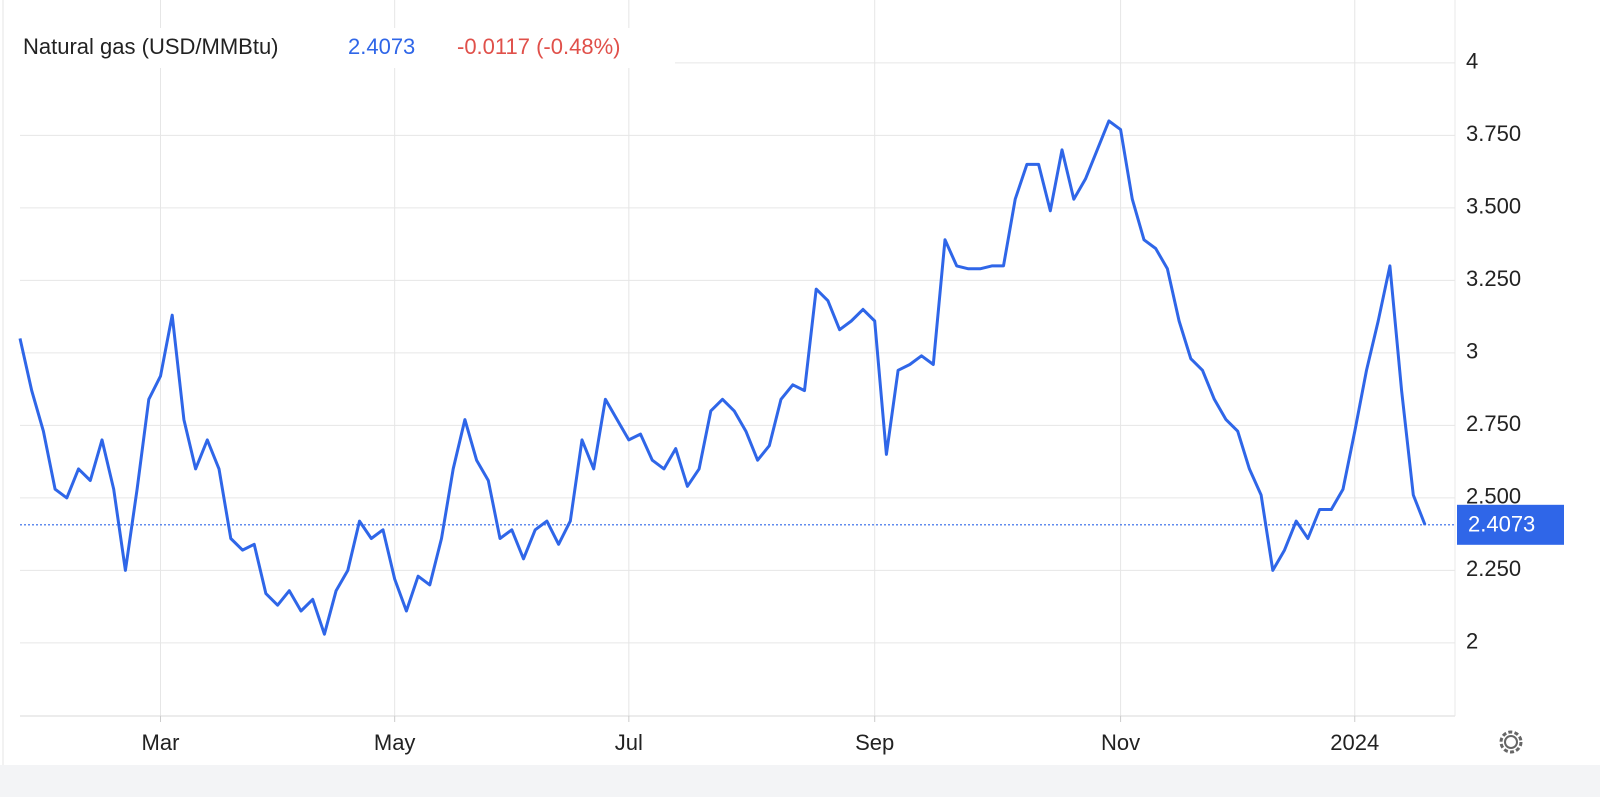 This screenshot has width=1600, height=797. I want to click on y-tick-label: 2, so click(1472, 641).